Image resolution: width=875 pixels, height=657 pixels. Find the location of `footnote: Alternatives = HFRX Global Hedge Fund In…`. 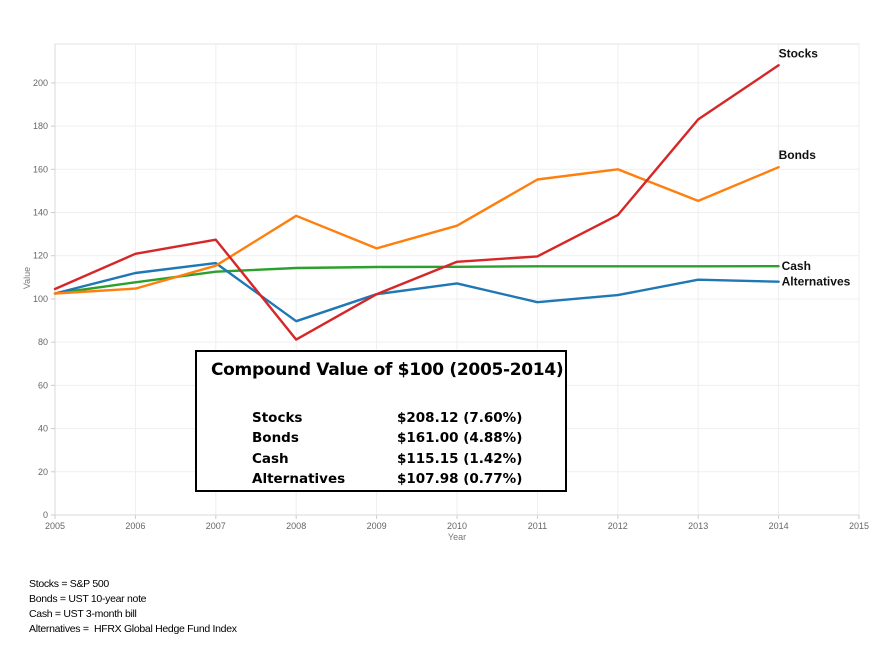

footnote: Alternatives = HFRX Global Hedge Fund In… is located at coordinates (133, 629).